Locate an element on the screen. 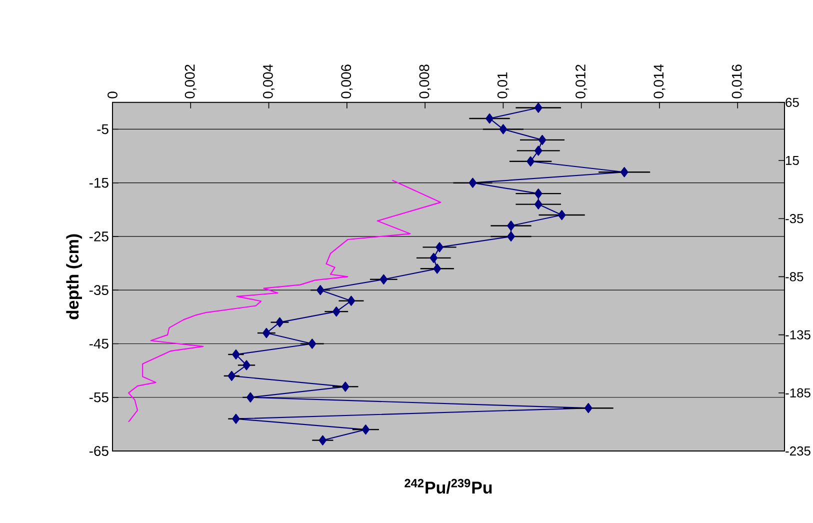 The image size is (813, 523). x-tick-label: 0,006 is located at coordinates (347, 81).